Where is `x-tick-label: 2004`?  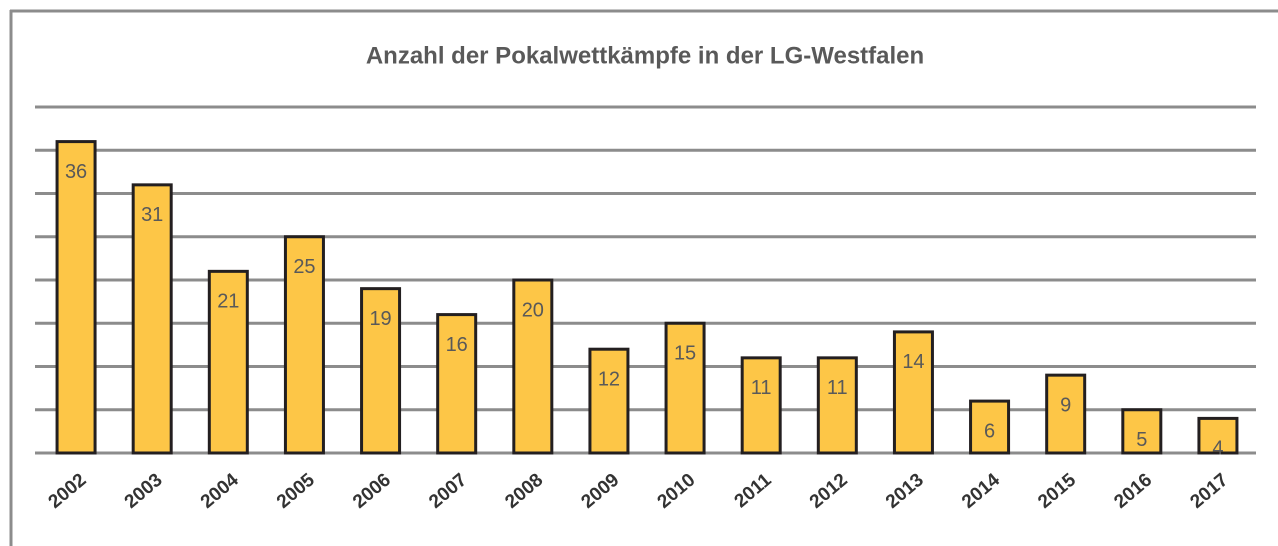 x-tick-label: 2004 is located at coordinates (220, 491).